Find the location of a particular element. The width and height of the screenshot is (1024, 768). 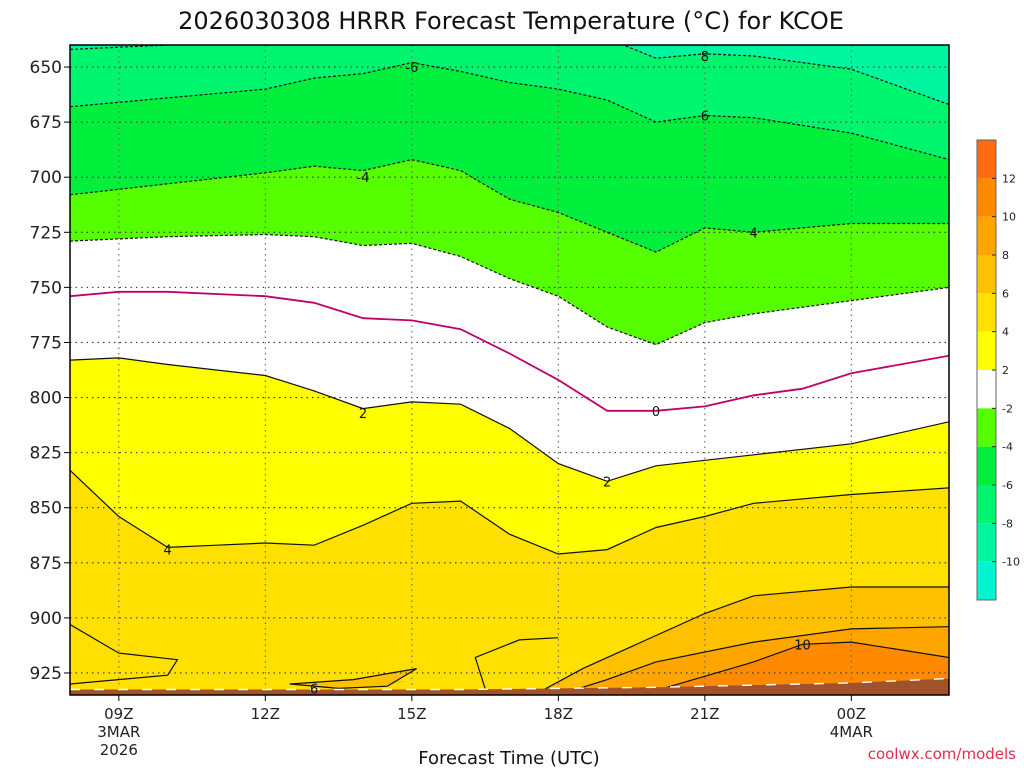

x-tick-date: 3MAR is located at coordinates (118, 732).